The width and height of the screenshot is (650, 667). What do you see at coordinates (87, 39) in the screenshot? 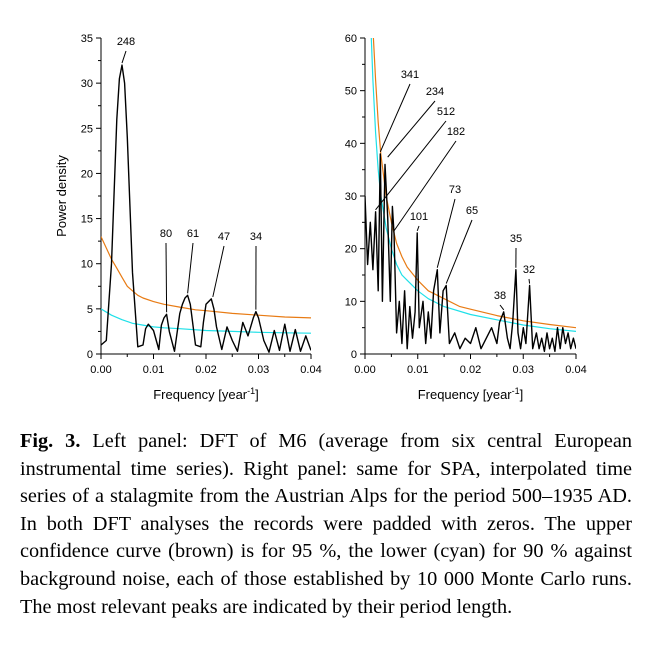
I see `y-tick-label: 35` at bounding box center [87, 39].